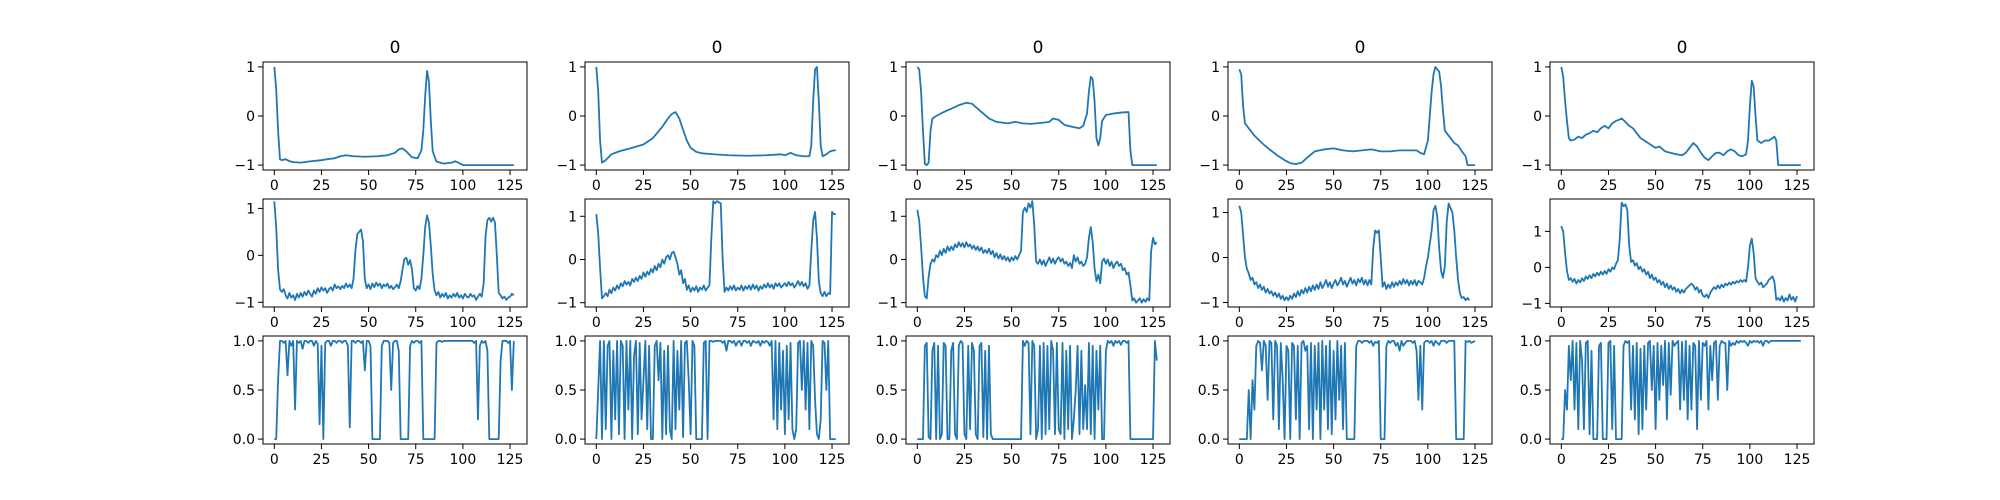 This screenshot has height=500, width=2000. What do you see at coordinates (1668, 116) in the screenshot?
I see `subplot-r0-c4: 0 0 25 50 75 100 125 −1 0 1` at bounding box center [1668, 116].